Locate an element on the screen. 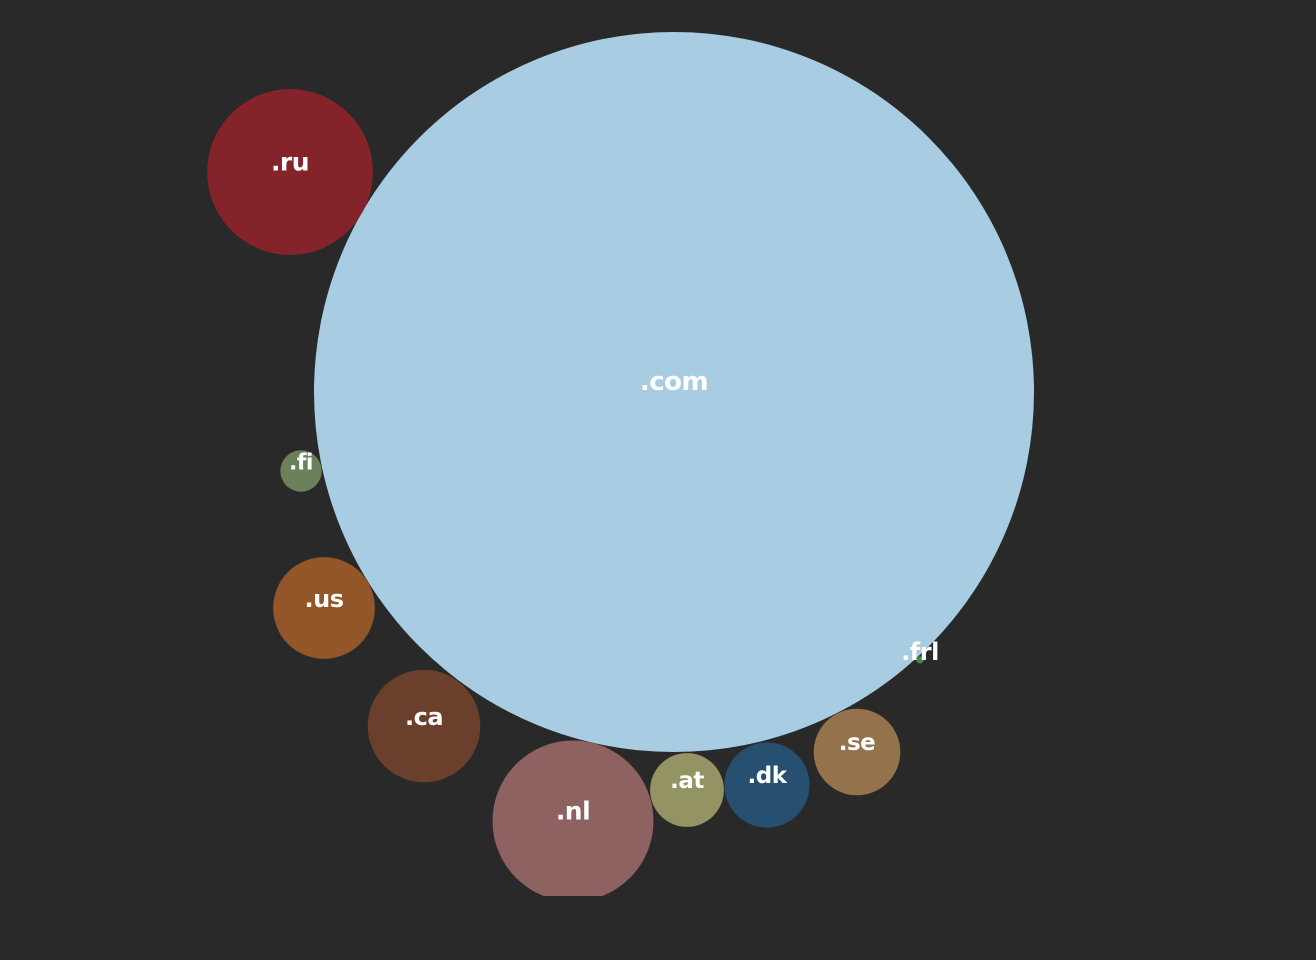 The height and width of the screenshot is (960, 1316). bubble-se is located at coordinates (857, 752).